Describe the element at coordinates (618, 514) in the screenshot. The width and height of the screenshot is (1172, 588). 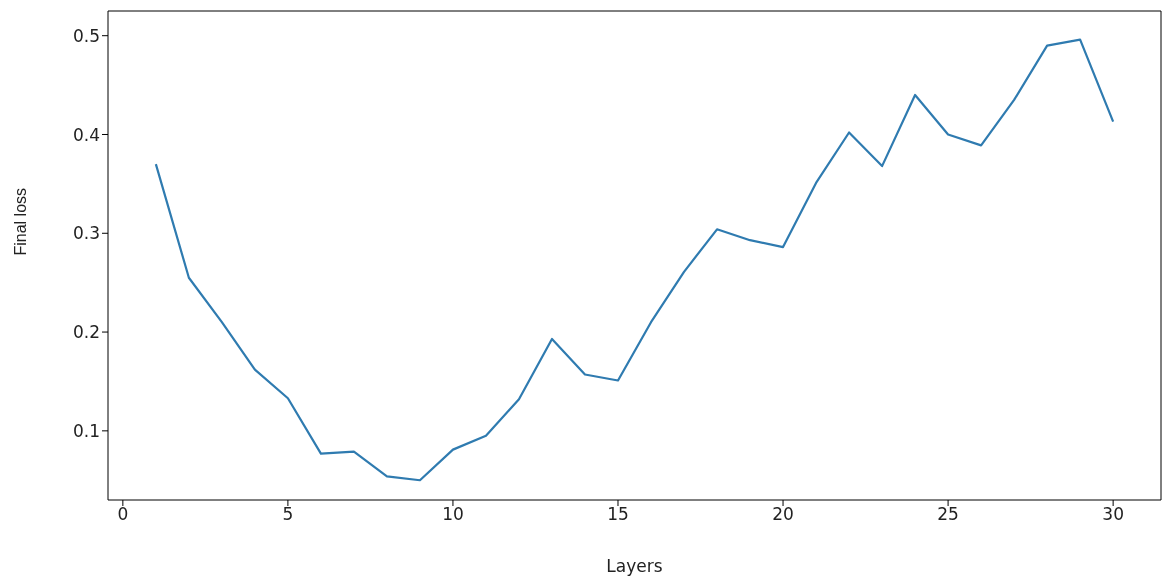
I see `x-tick-label: 15` at that location.